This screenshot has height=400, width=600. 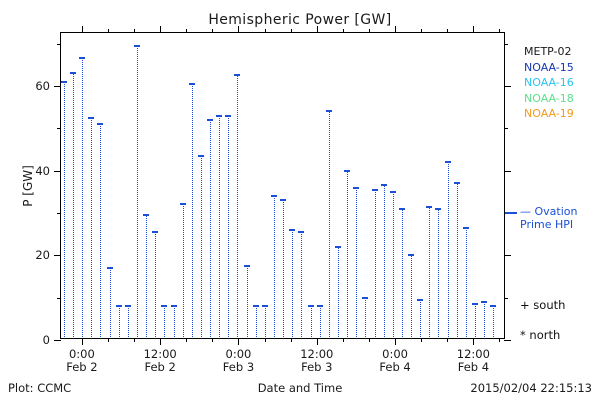 I want to click on ovation-legend: — Ovation Prime HPI, so click(x=560, y=218).